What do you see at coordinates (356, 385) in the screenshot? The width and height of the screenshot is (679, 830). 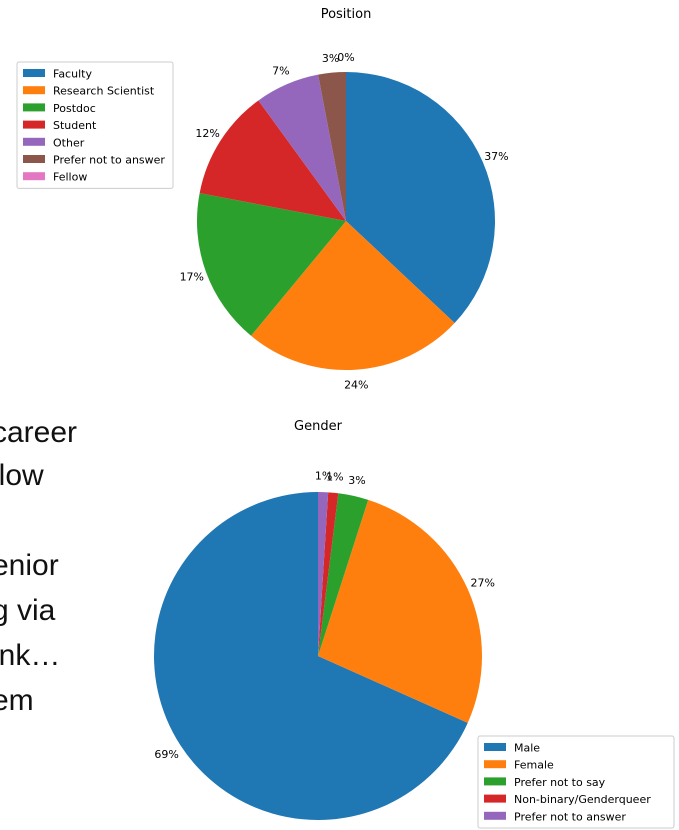 I see `pie-percent-label: 24%` at bounding box center [356, 385].